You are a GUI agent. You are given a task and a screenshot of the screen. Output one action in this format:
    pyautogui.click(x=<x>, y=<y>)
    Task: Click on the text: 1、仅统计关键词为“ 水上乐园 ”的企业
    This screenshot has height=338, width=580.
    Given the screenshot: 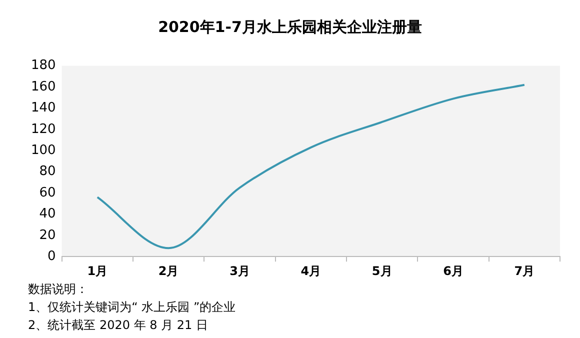 What is the action you would take?
    pyautogui.click(x=132, y=307)
    